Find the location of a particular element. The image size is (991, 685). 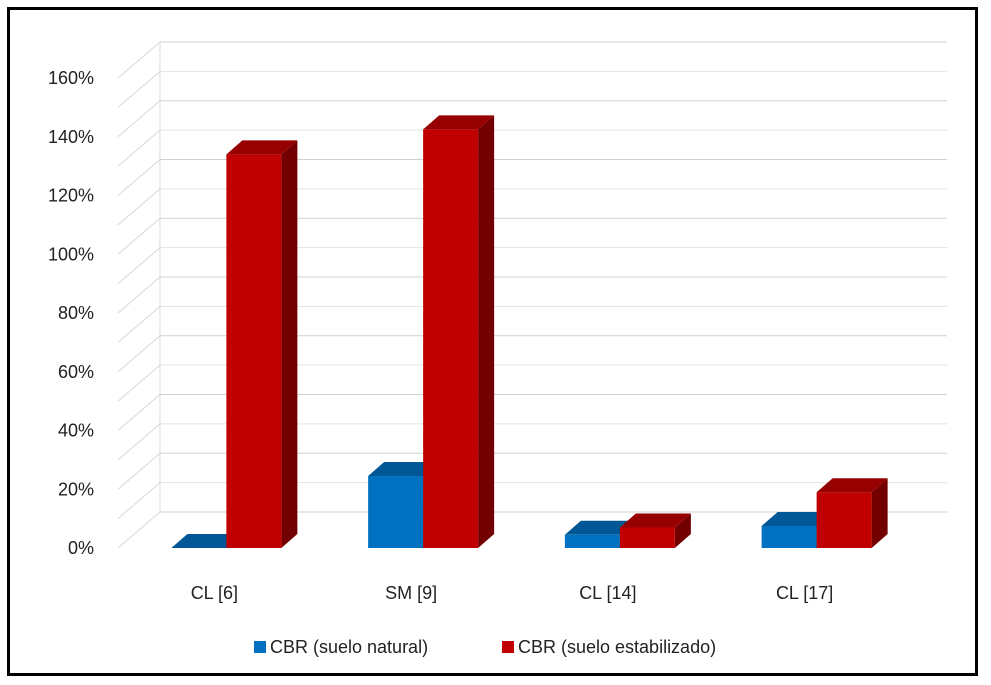

legend-item: CBR (suelo estabilizado) is located at coordinates (609, 647).